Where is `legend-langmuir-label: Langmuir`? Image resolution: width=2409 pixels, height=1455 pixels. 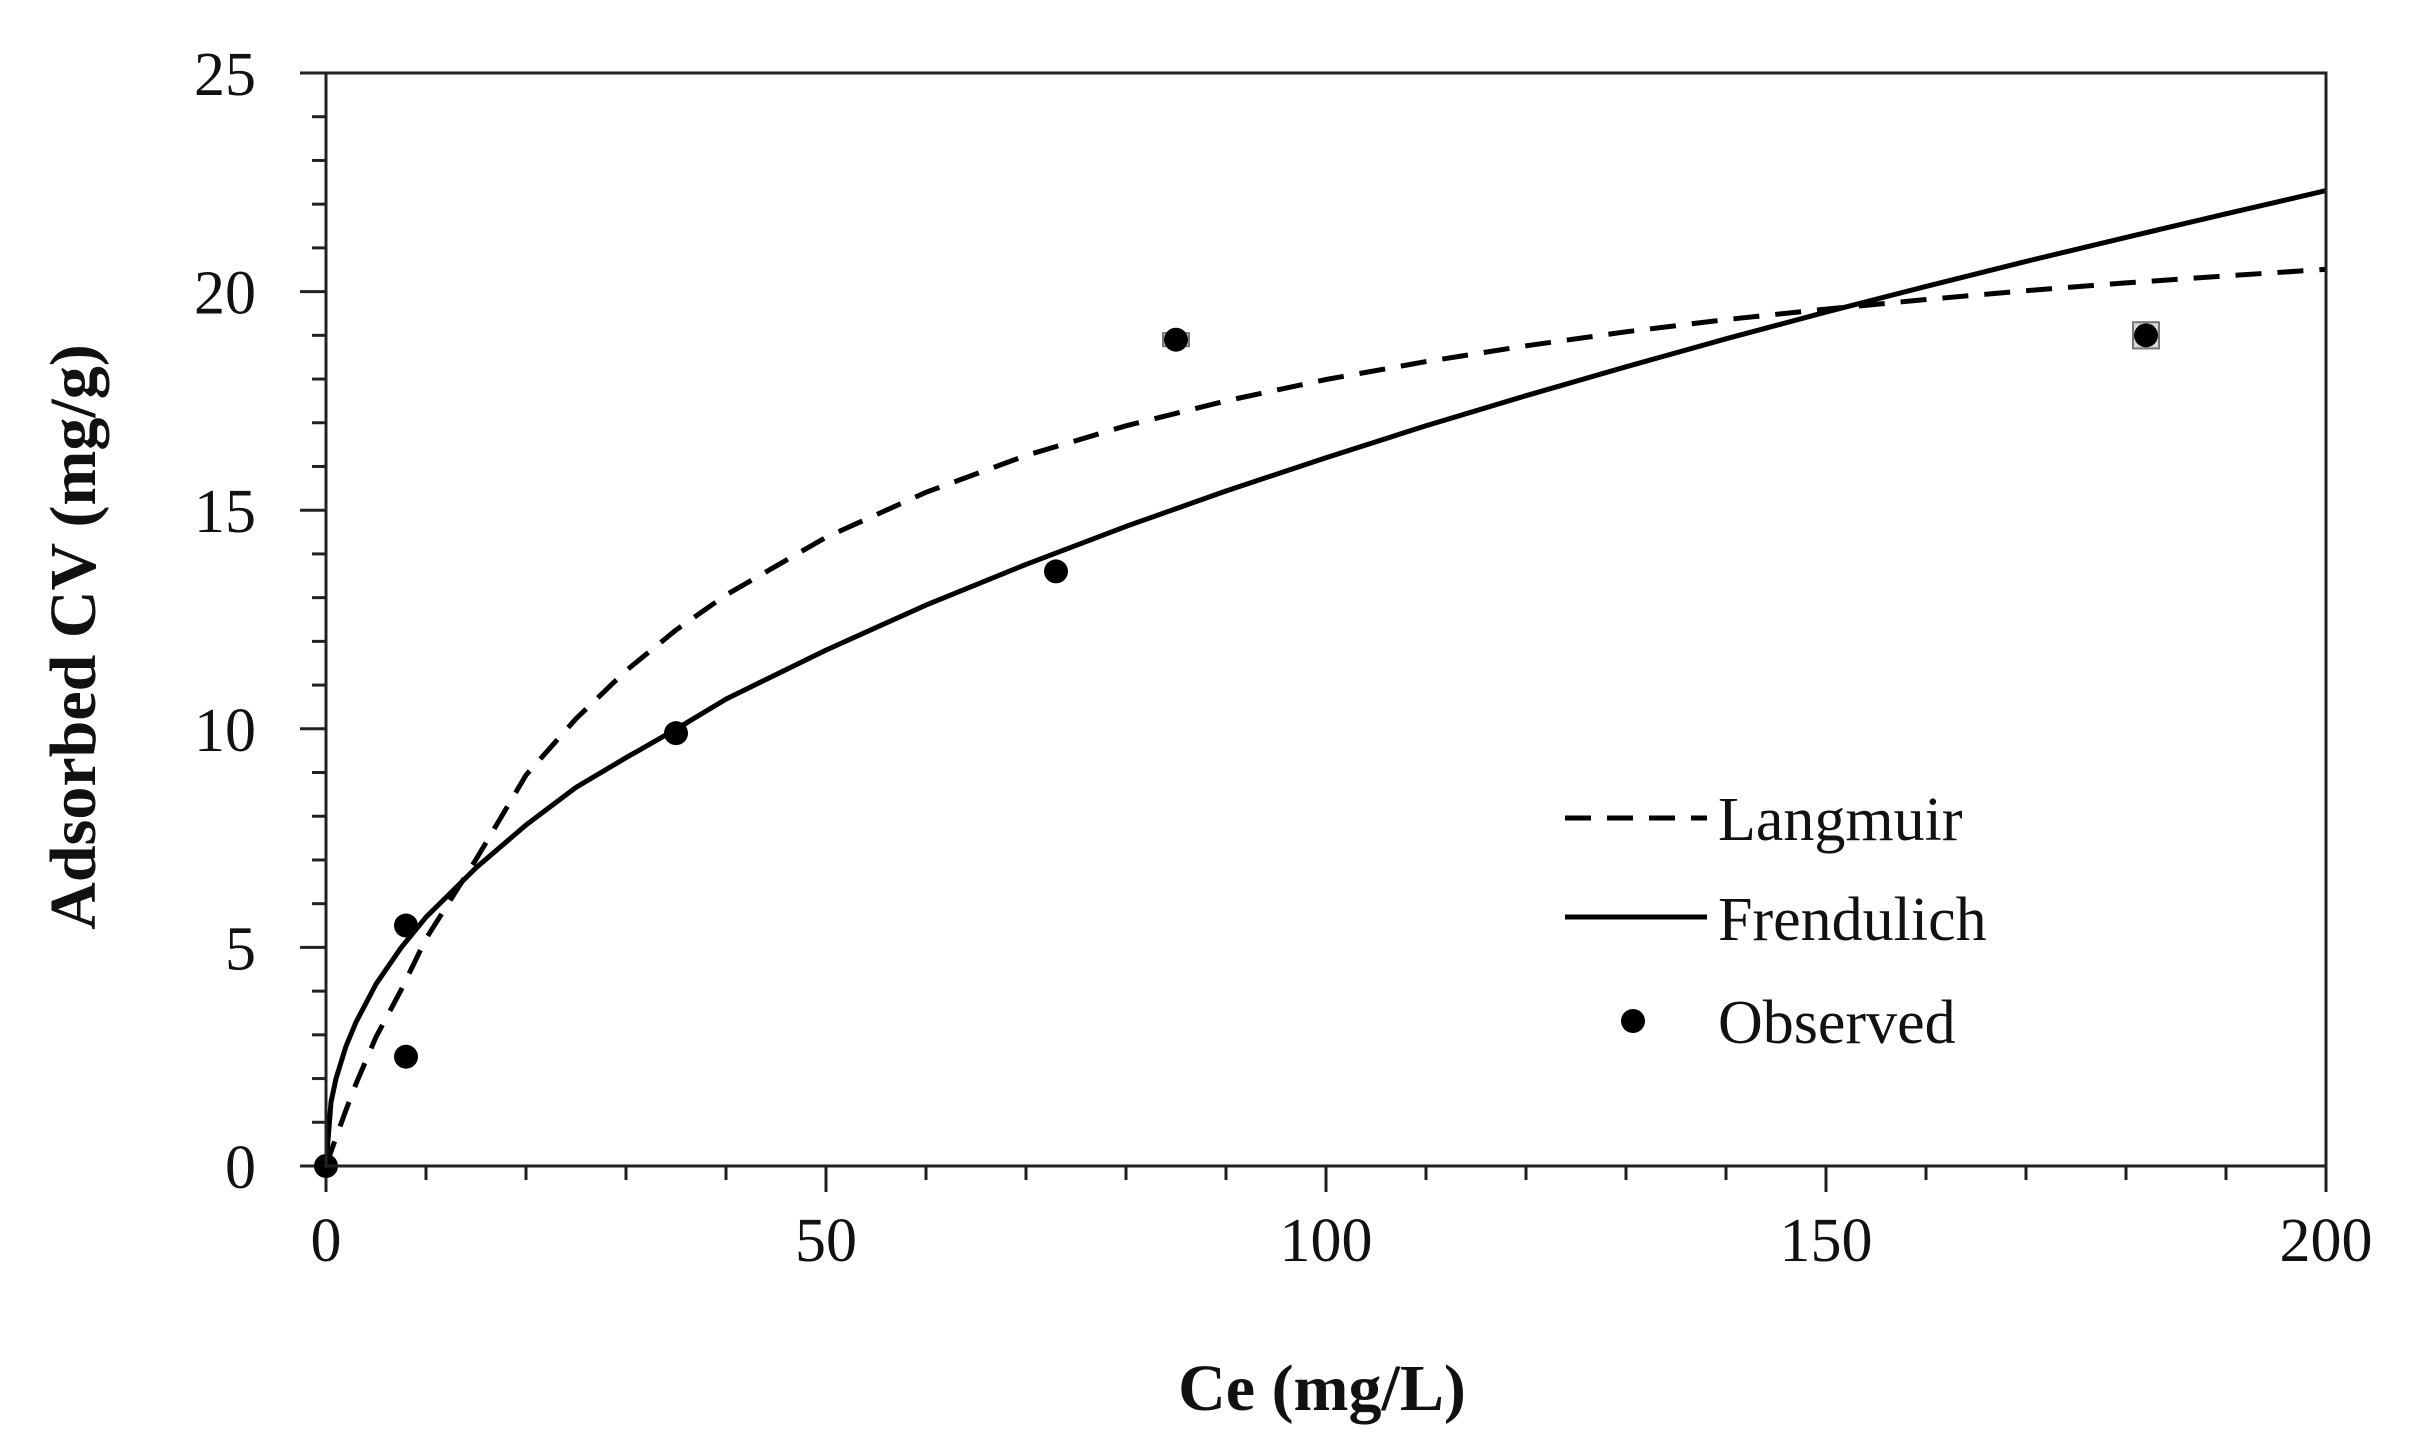 legend-langmuir-label: Langmuir is located at coordinates (1840, 820).